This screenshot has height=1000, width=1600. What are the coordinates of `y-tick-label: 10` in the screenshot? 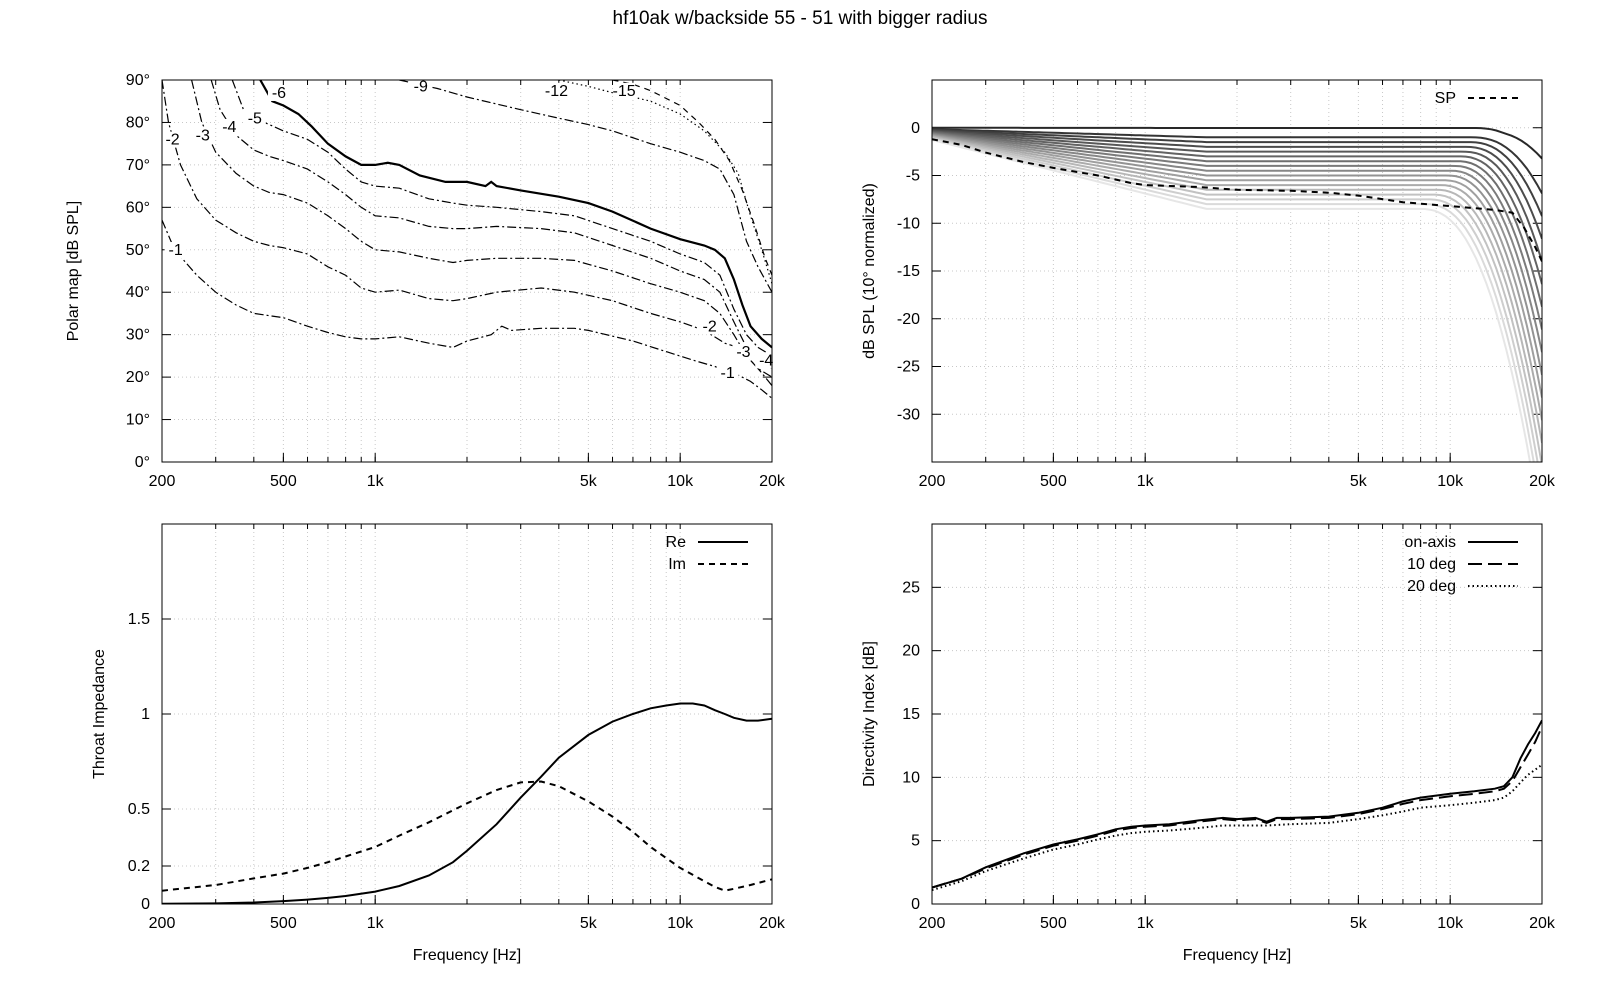 It's located at (911, 777).